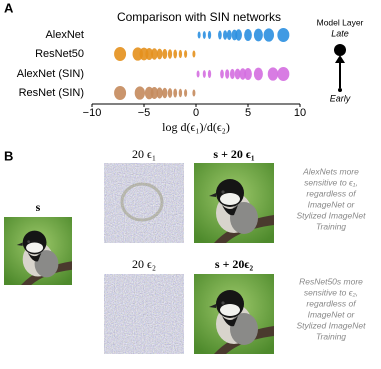  Describe the element at coordinates (8, 155) in the screenshot. I see `panel-label: B` at that location.